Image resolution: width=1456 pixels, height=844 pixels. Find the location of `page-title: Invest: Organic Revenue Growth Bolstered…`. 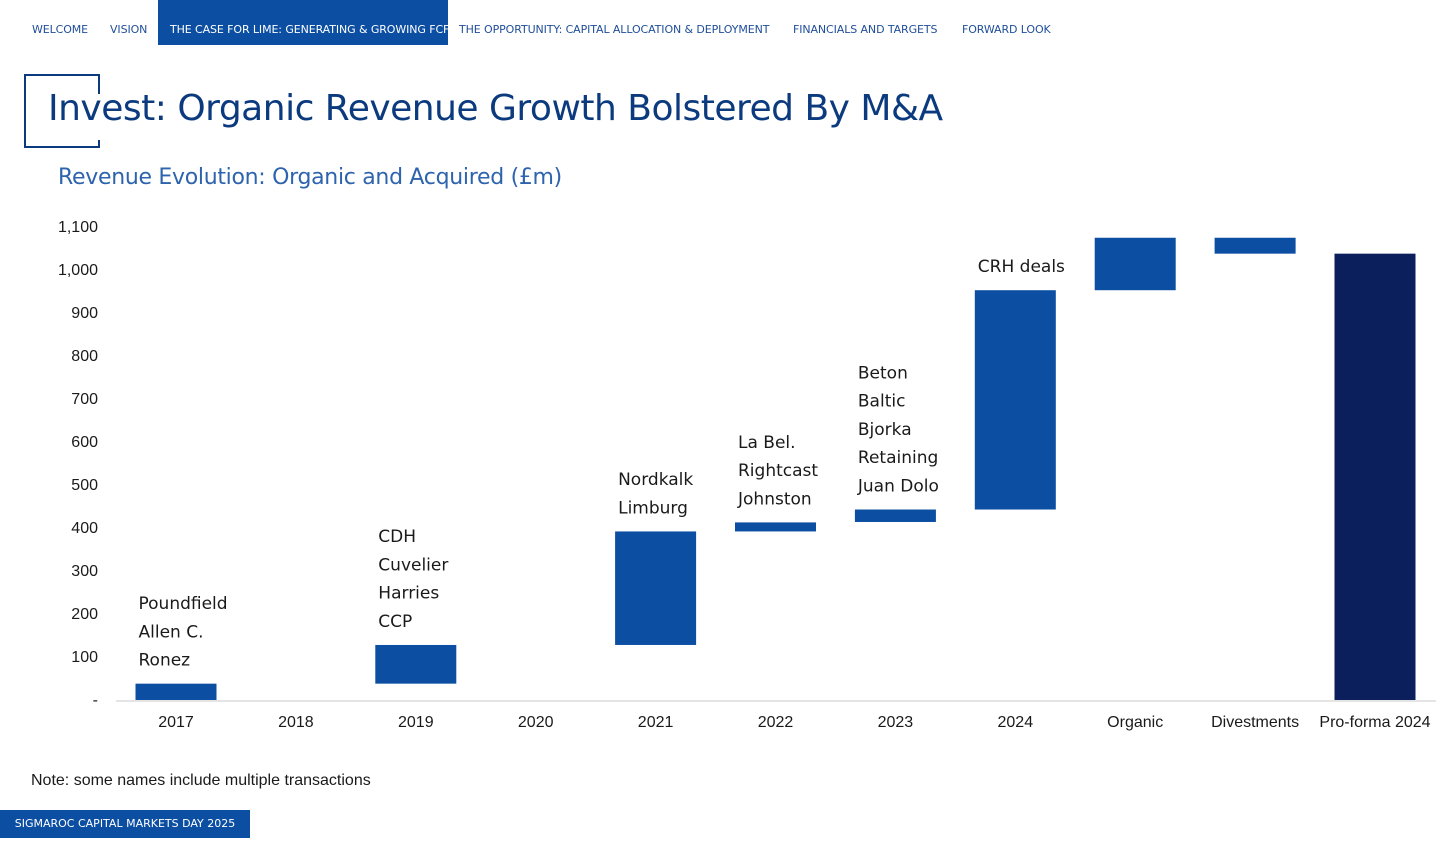

page-title: Invest: Organic Revenue Growth Bolstered… is located at coordinates (495, 108).